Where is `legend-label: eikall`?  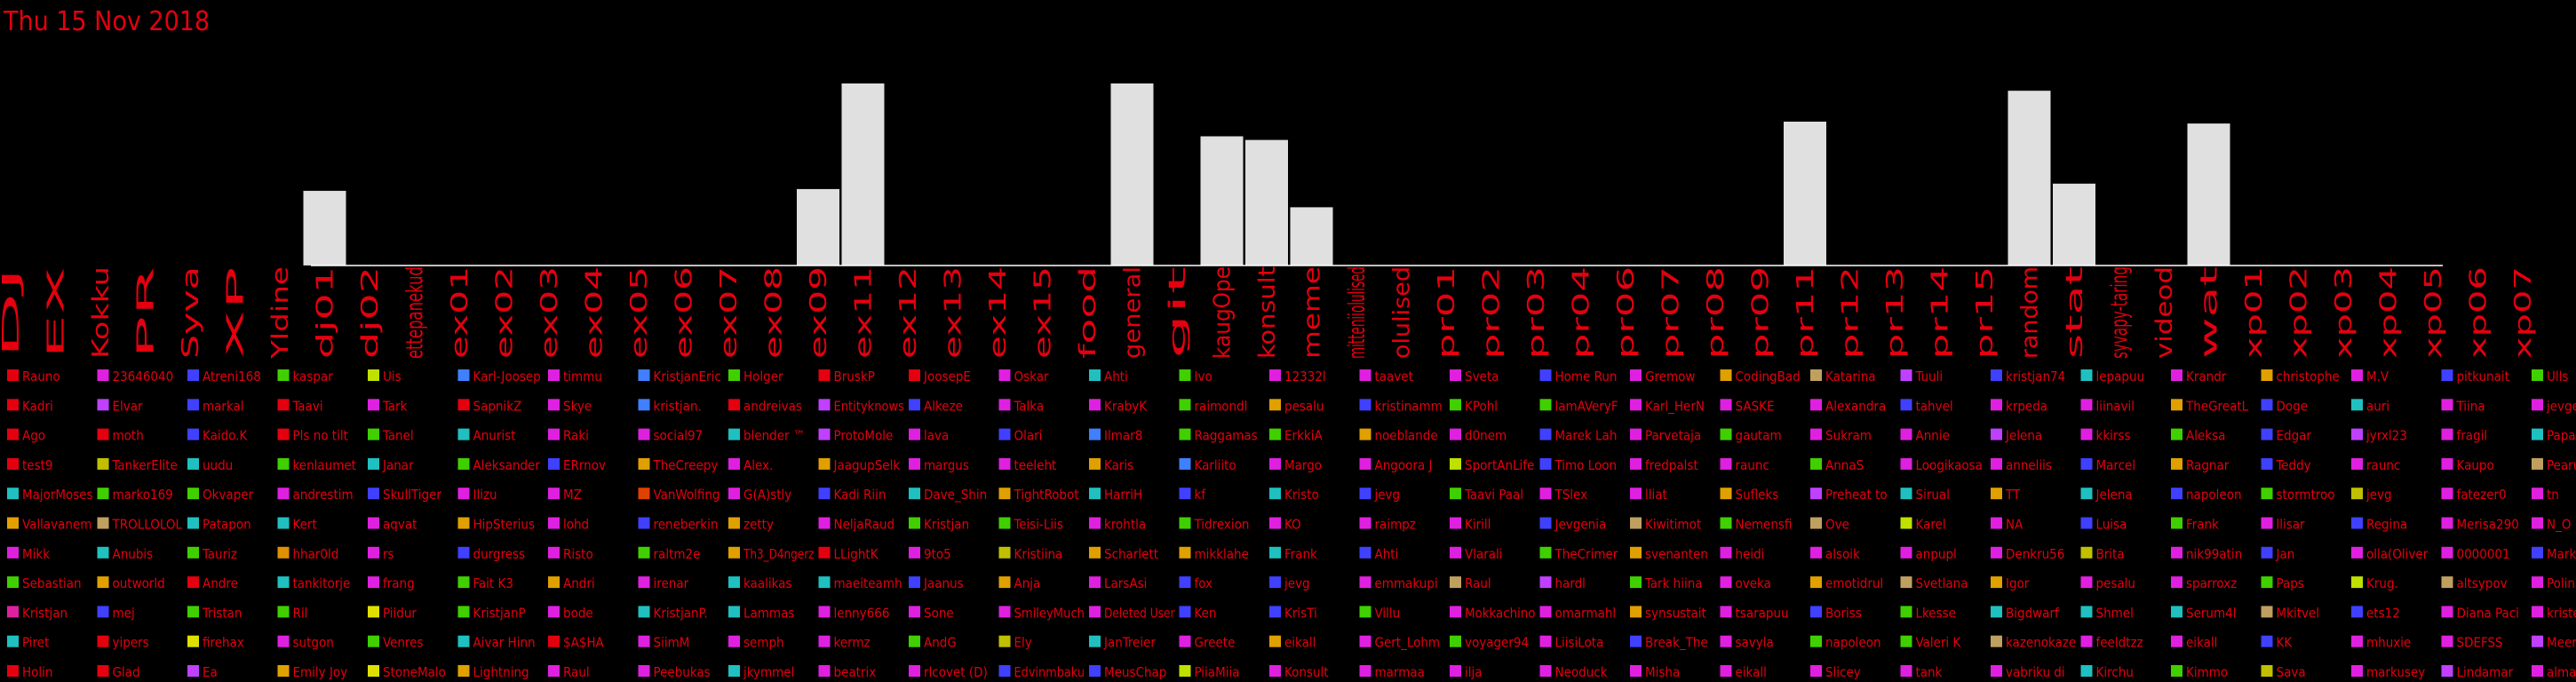 legend-label: eikall is located at coordinates (2201, 643).